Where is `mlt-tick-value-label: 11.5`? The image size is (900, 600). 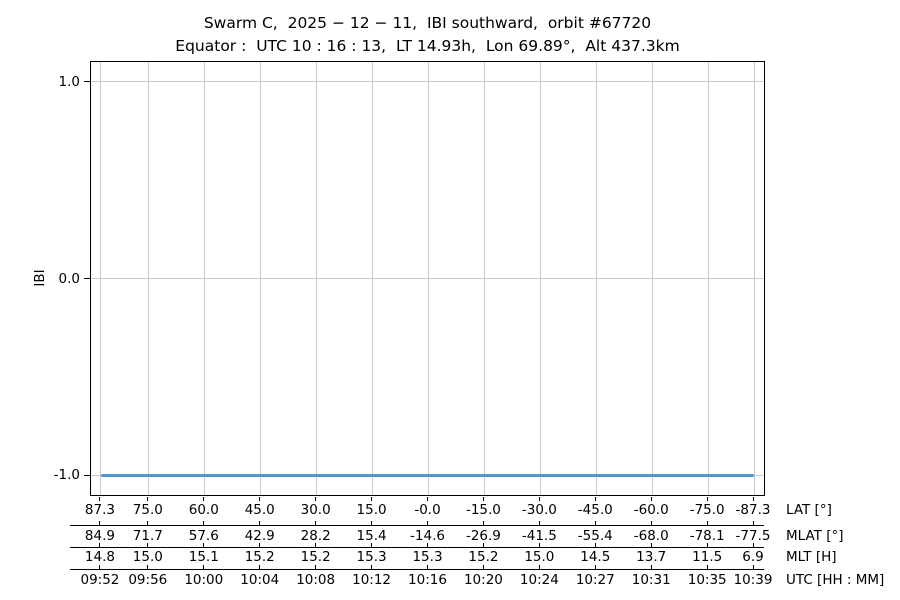 mlt-tick-value-label: 11.5 is located at coordinates (707, 557).